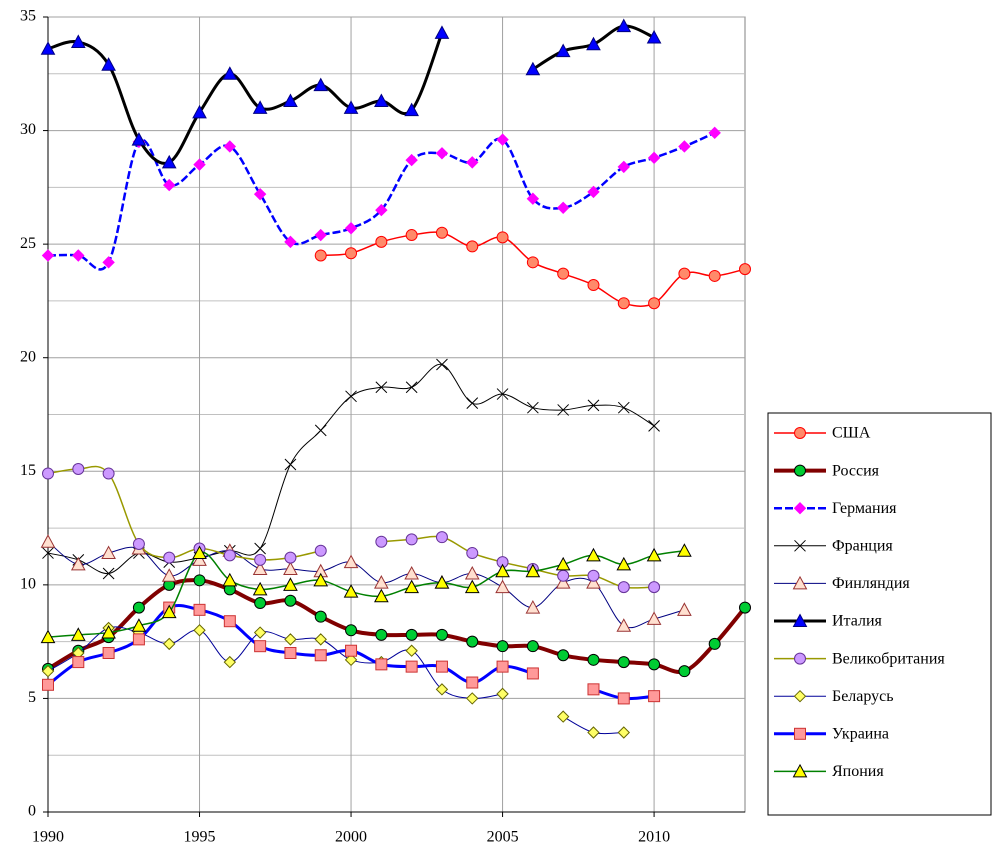 This screenshot has height=854, width=992. I want to click on x-tick-label: 1990, so click(48, 837).